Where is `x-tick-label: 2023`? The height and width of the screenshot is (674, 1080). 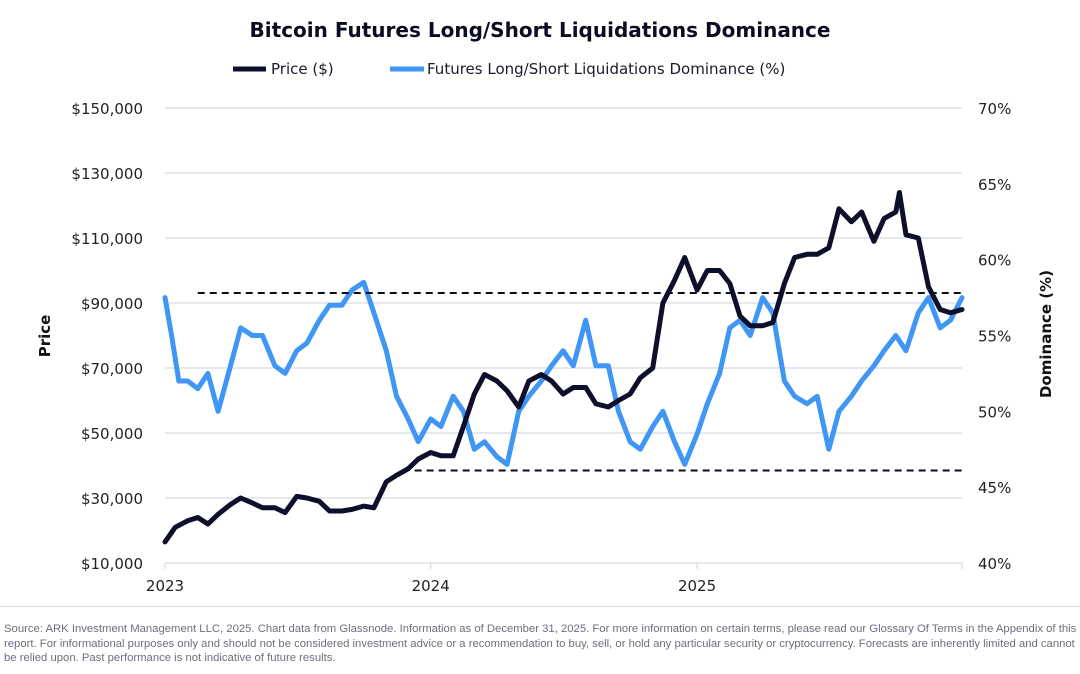 x-tick-label: 2023 is located at coordinates (165, 586).